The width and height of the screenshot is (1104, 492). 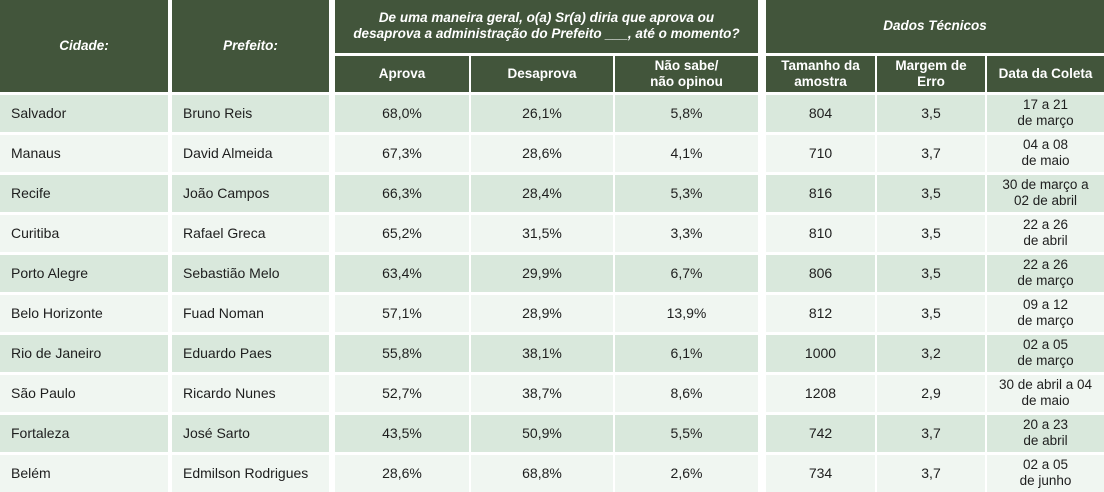 What do you see at coordinates (401, 434) in the screenshot?
I see `approve-cell: 43,5%` at bounding box center [401, 434].